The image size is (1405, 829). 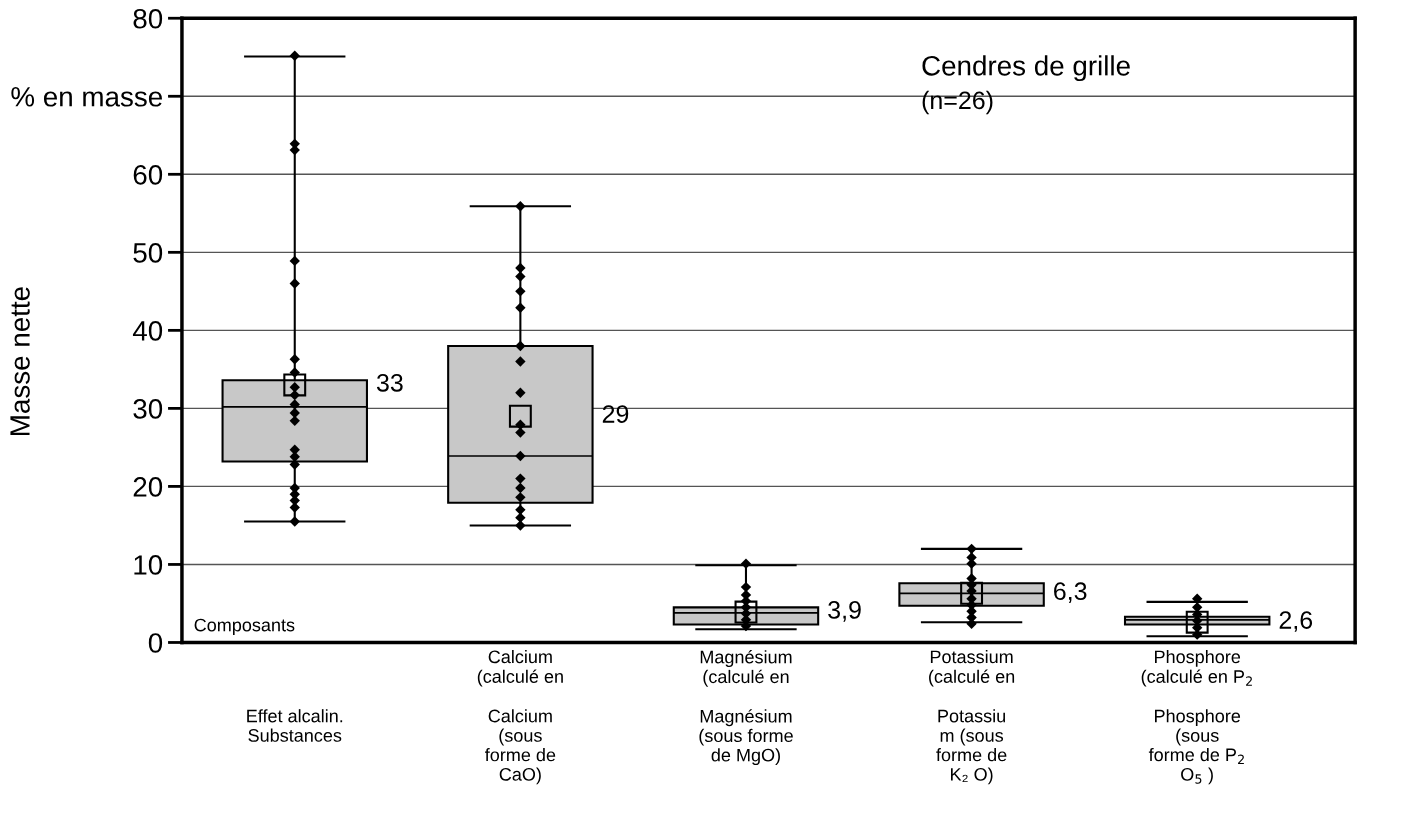 I want to click on x-tick-label: Magnésium (sous forme de MgO), so click(x=746, y=737).